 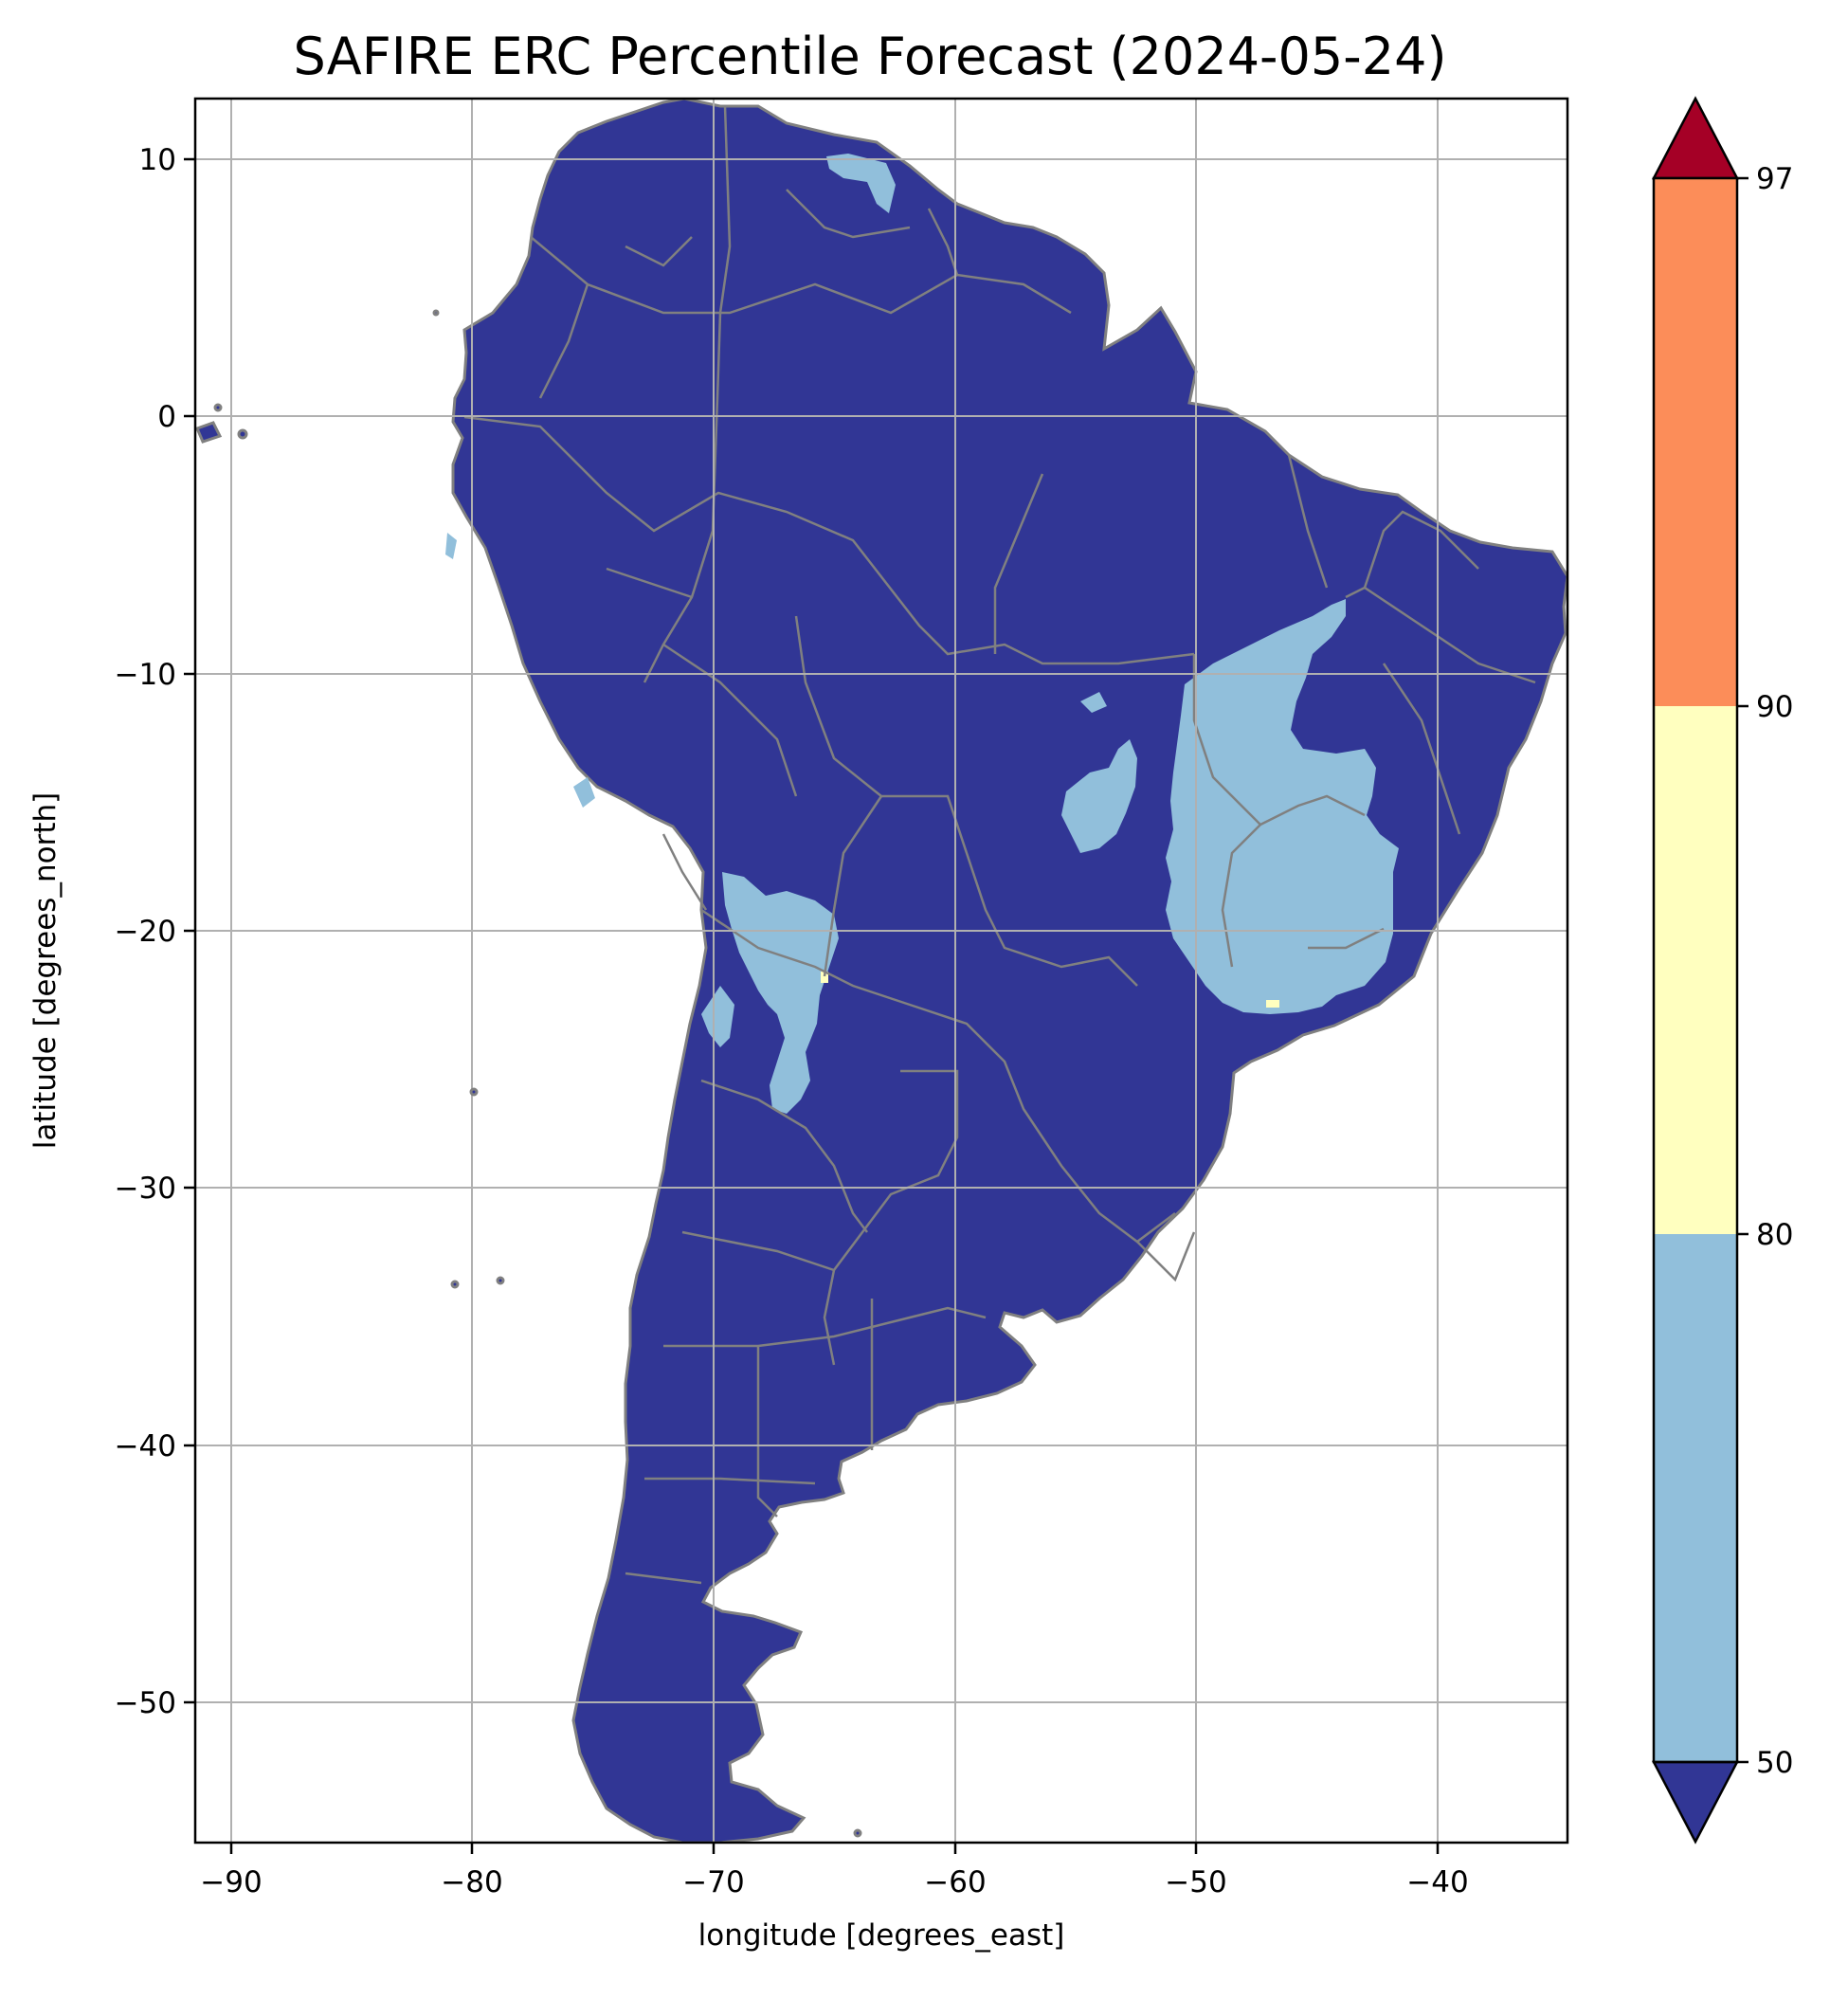 What do you see at coordinates (157, 160) in the screenshot?
I see `y-tick-label: 10` at bounding box center [157, 160].